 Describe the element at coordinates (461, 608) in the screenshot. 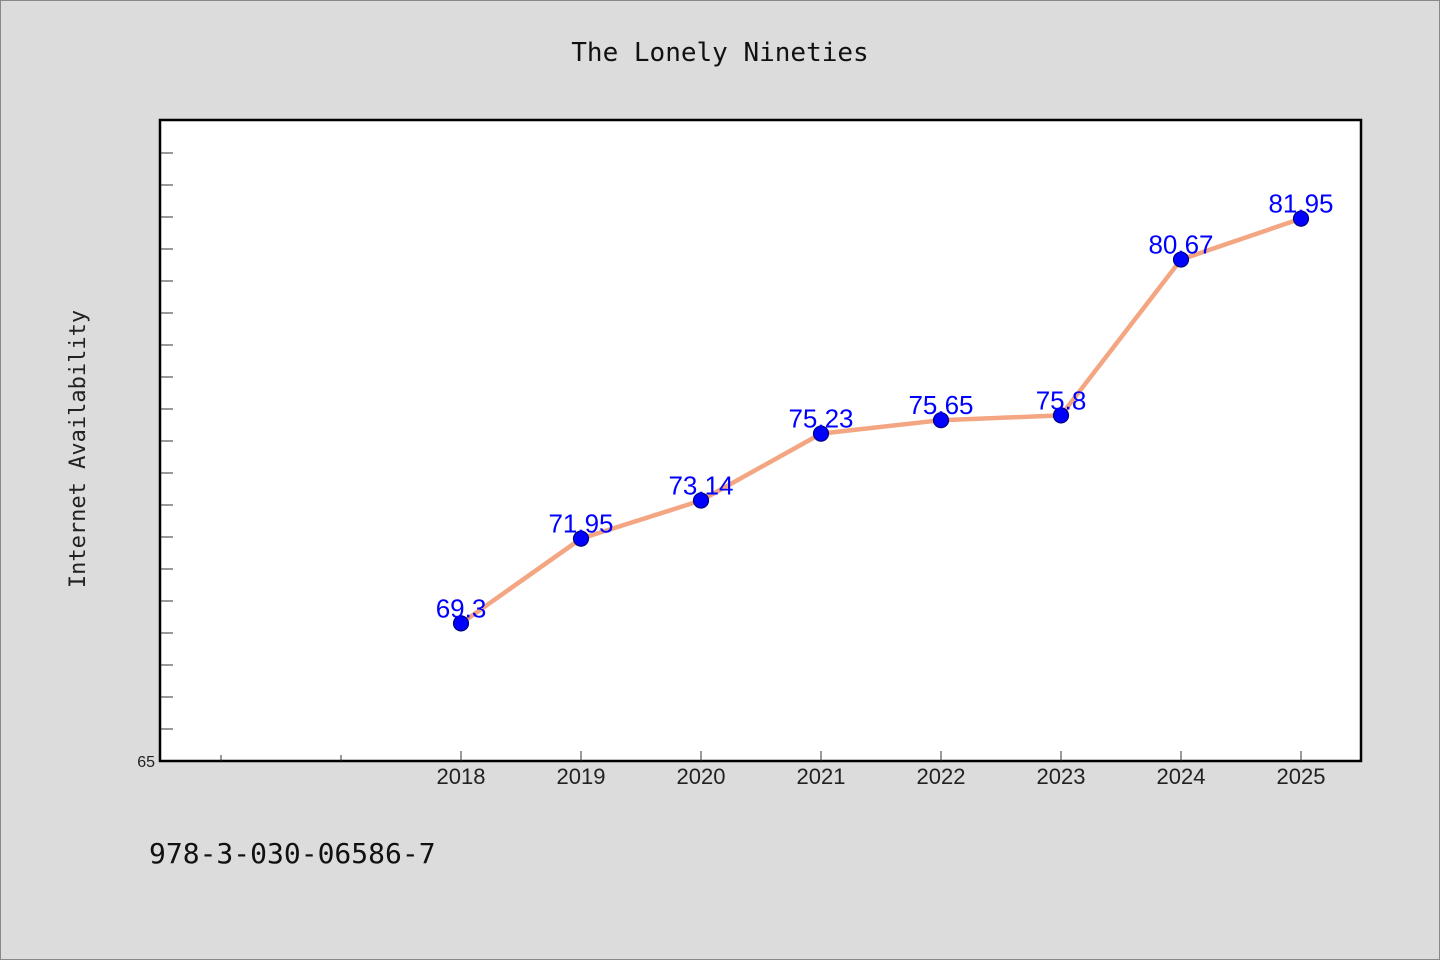

I see `data-label: 69.3` at that location.